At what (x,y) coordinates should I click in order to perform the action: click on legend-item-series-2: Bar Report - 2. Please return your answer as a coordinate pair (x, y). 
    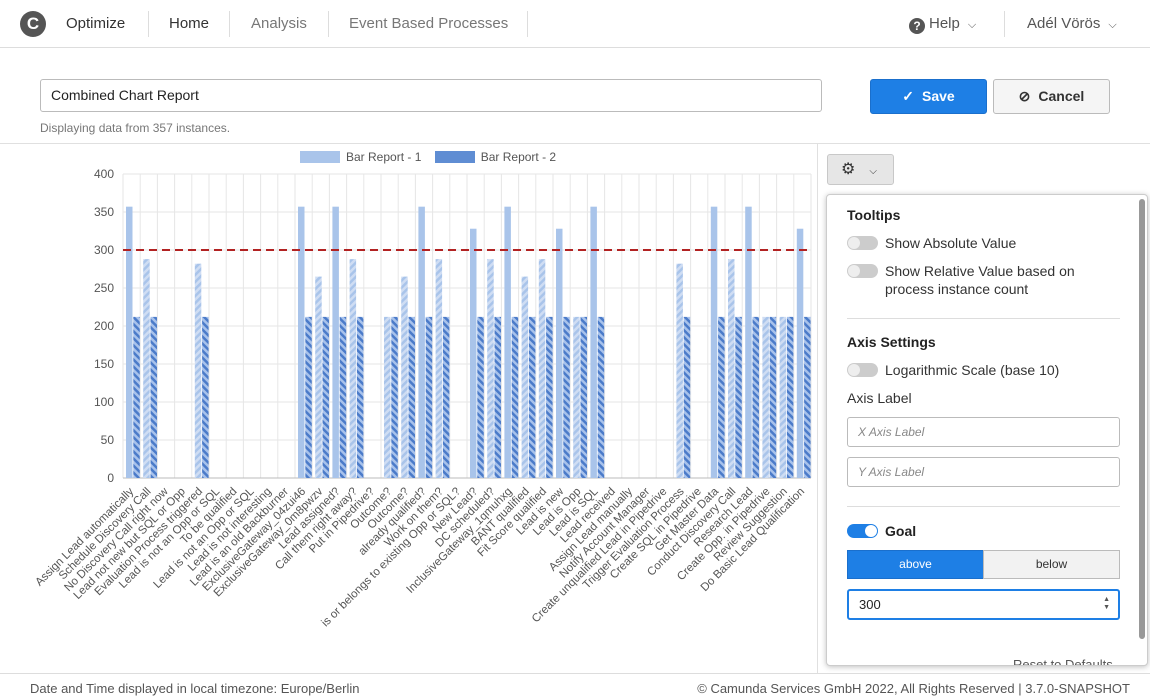
    Looking at the image, I should click on (495, 157).